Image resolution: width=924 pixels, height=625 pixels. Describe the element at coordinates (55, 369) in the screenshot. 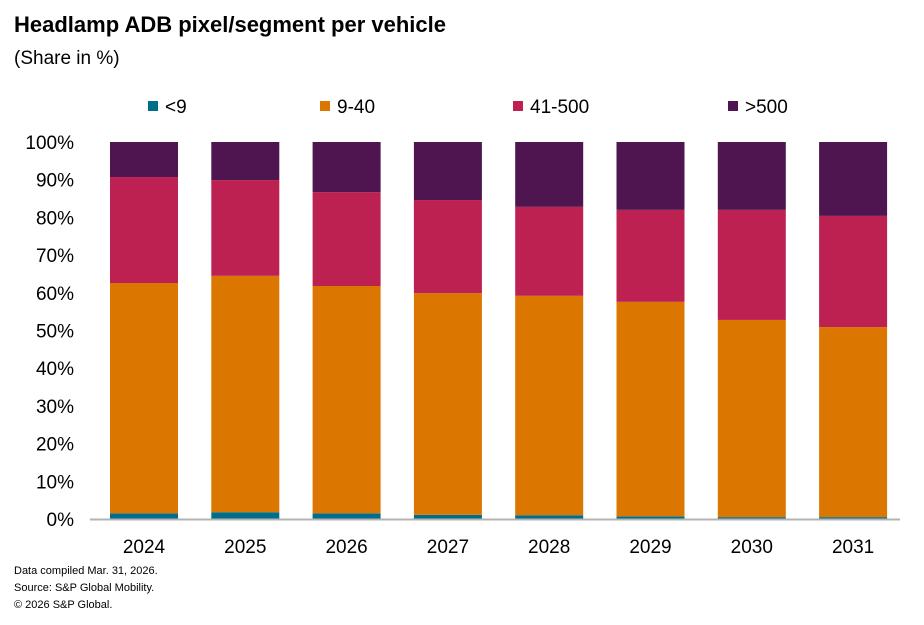

I see `y-tick-label: 40%` at that location.